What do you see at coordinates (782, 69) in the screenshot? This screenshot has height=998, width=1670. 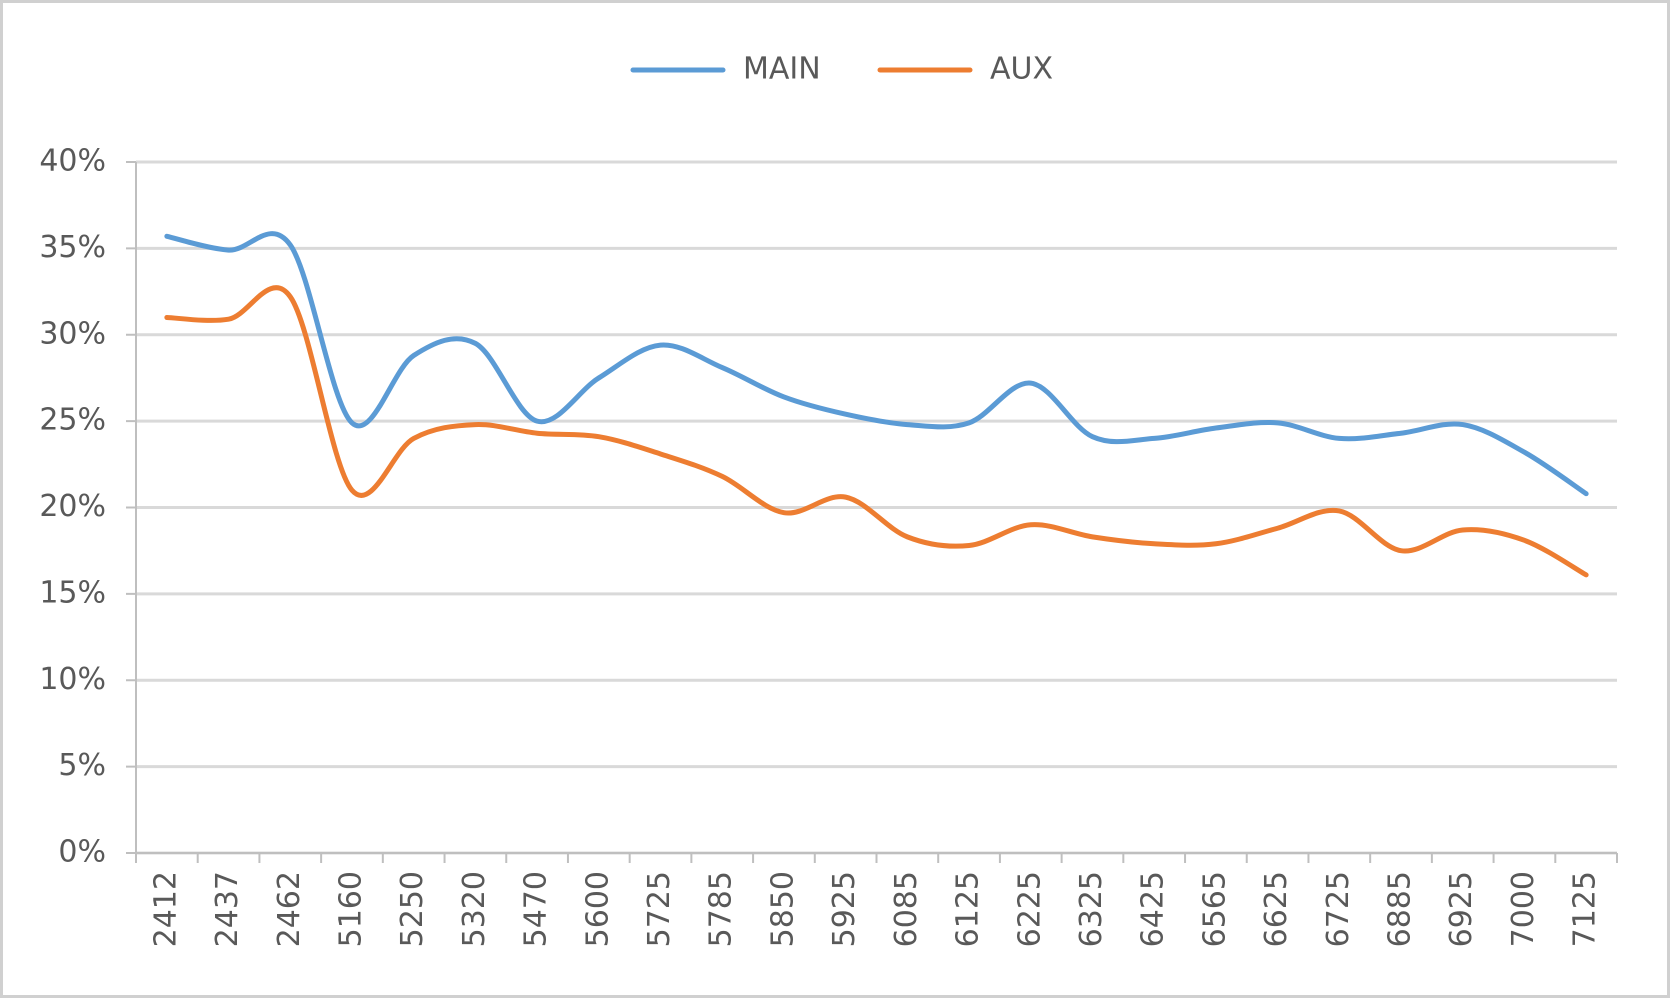 I see `legend-label: MAIN` at bounding box center [782, 69].